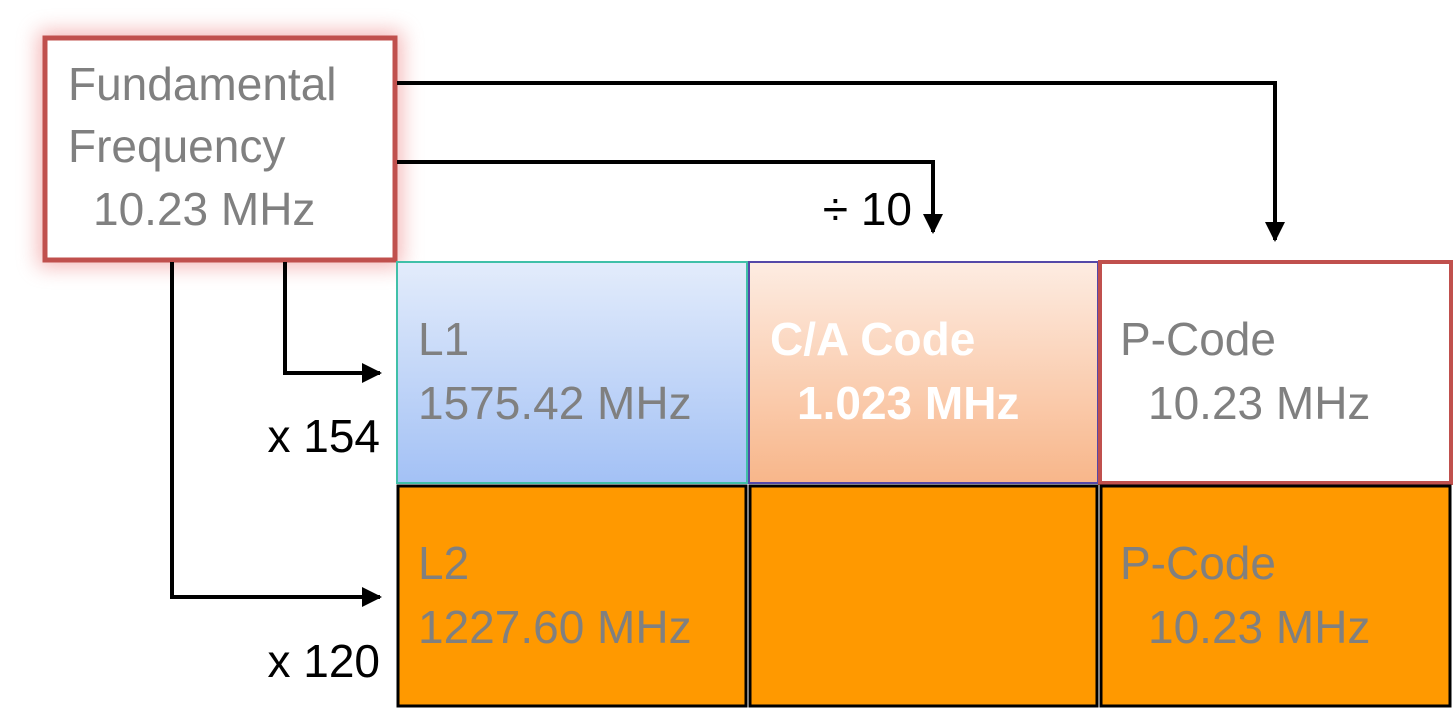 The height and width of the screenshot is (715, 1453). I want to click on l1-cell, so click(572, 372).